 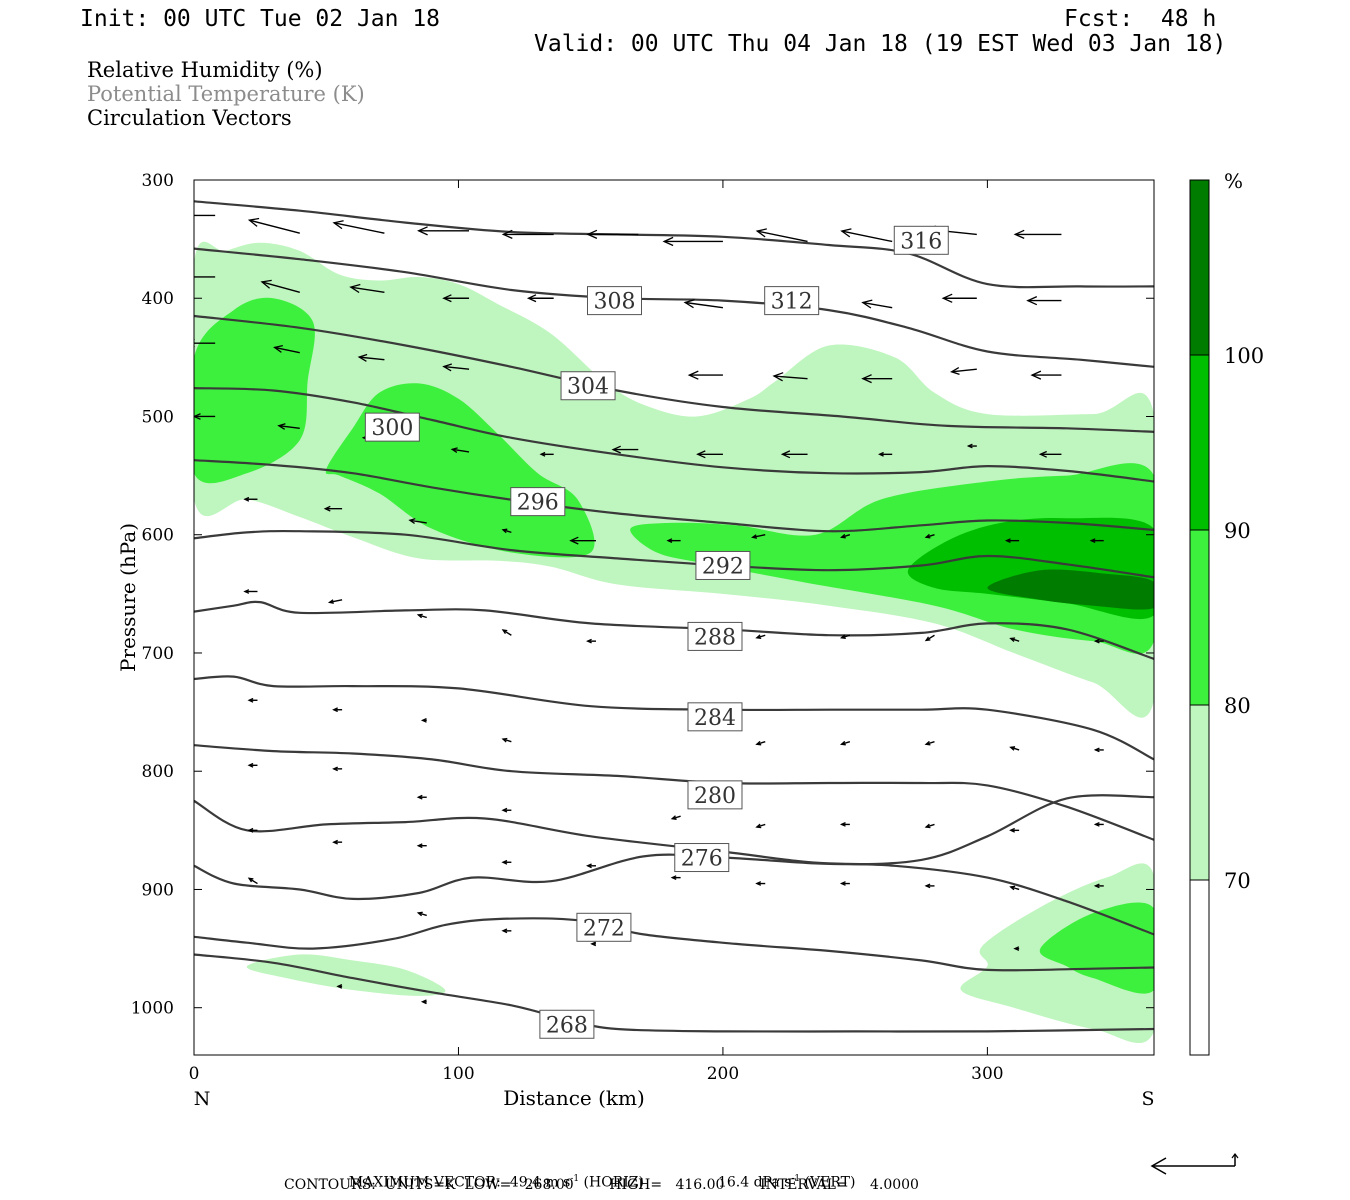 What do you see at coordinates (715, 796) in the screenshot?
I see `theta-label-280: 280` at bounding box center [715, 796].